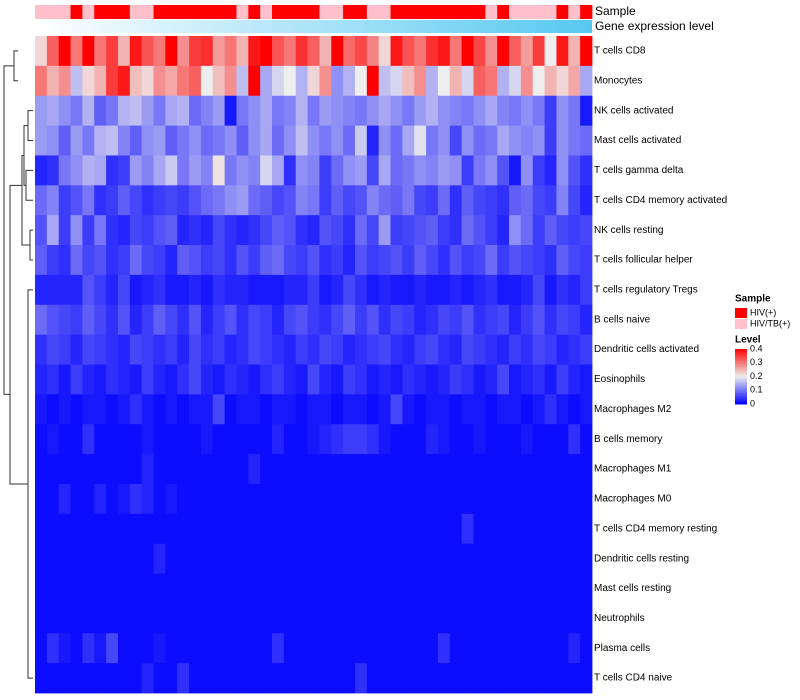 This screenshot has width=800, height=700. What do you see at coordinates (654, 26) in the screenshot?
I see `expression-track-label: Gene expression level` at bounding box center [654, 26].